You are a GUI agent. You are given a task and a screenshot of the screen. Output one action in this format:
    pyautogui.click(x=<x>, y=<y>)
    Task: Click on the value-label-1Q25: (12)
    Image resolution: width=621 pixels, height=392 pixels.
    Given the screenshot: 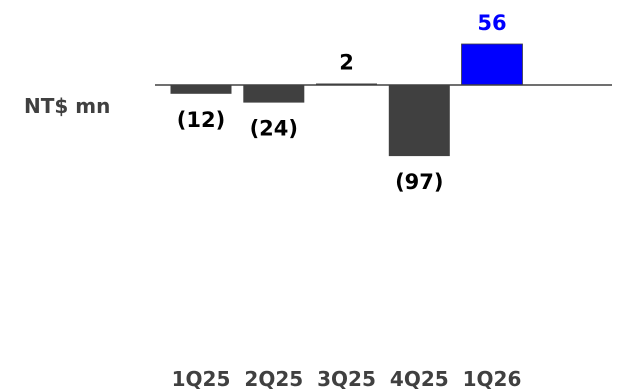 What is the action you would take?
    pyautogui.click(x=201, y=120)
    